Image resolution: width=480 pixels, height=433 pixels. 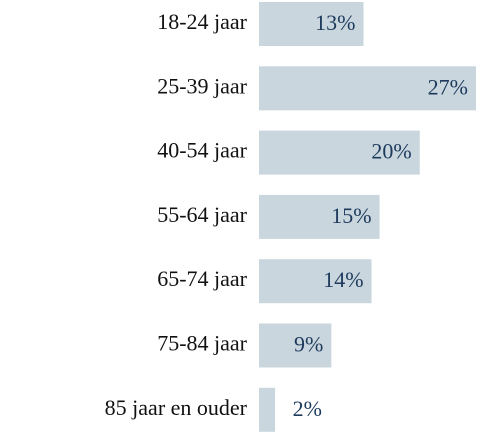 What do you see at coordinates (343, 279) in the screenshot?
I see `value-label: 14%` at bounding box center [343, 279].